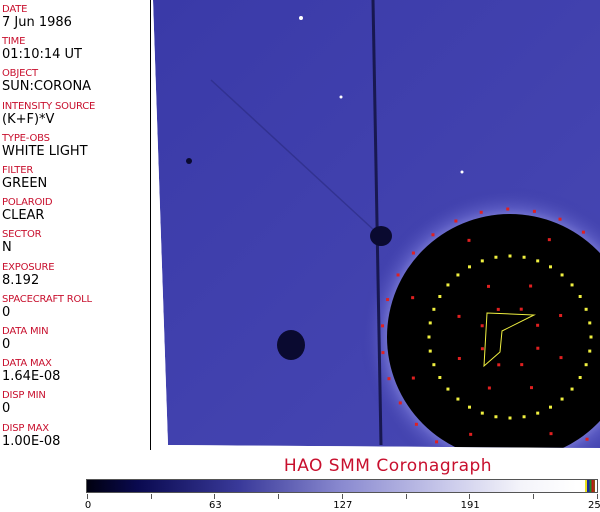 The width and height of the screenshot is (600, 512). I want to click on field-value: 1.00E-08, so click(31, 441).